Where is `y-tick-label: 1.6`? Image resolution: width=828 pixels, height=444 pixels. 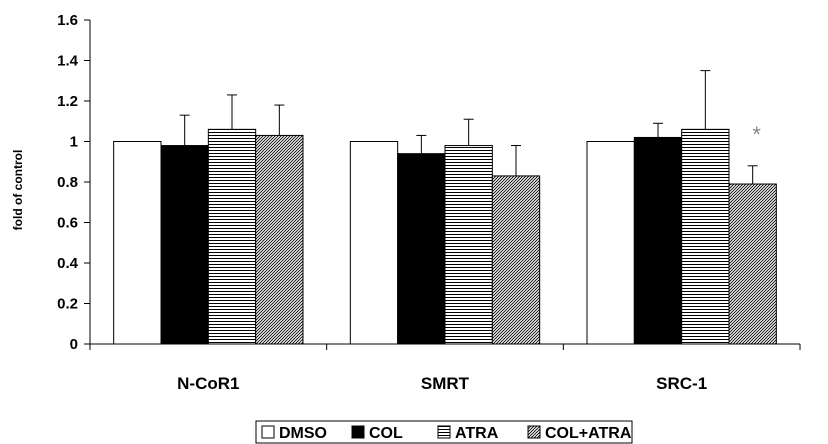 y-tick-label: 1.6 is located at coordinates (67, 20).